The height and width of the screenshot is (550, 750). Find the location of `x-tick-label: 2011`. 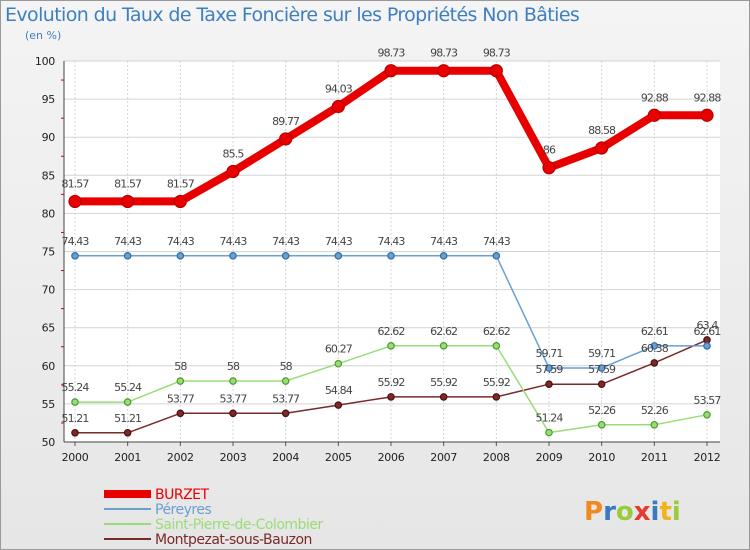

x-tick-label: 2011 is located at coordinates (654, 457).